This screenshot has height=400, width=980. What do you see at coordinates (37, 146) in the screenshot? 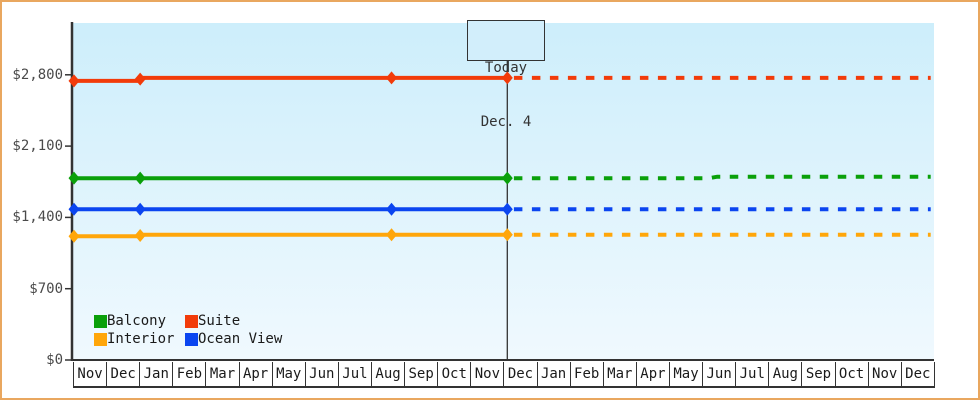
I see `y-axis-tick-label: $2,100` at bounding box center [37, 146].